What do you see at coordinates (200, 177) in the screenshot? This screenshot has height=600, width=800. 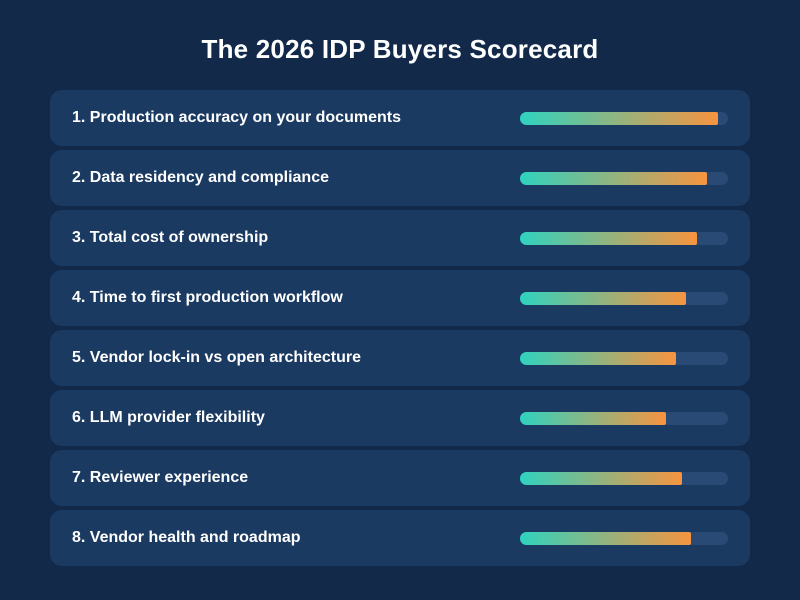 I see `scorecard-row-label: 2. Data residency and compliance` at bounding box center [200, 177].